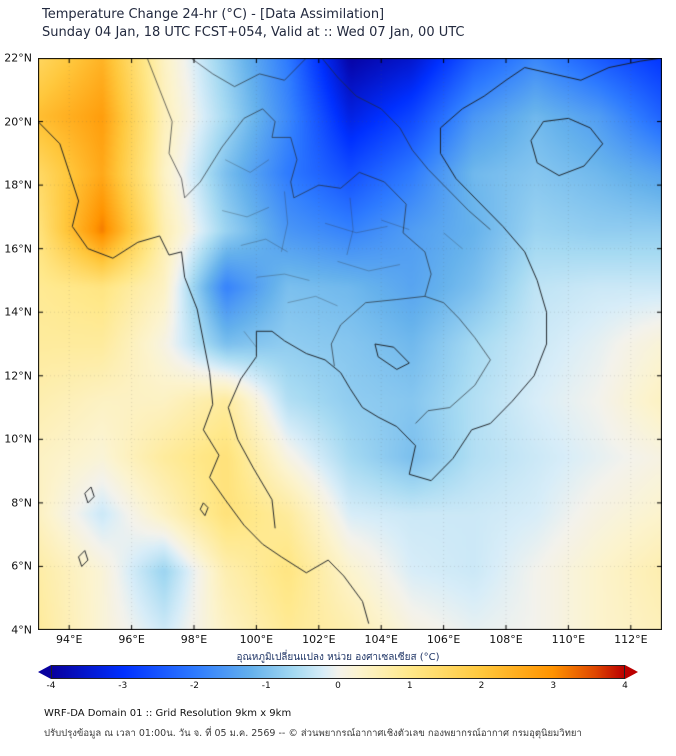  Describe the element at coordinates (409, 686) in the screenshot. I see `colorbar-tick-label: 1` at that location.